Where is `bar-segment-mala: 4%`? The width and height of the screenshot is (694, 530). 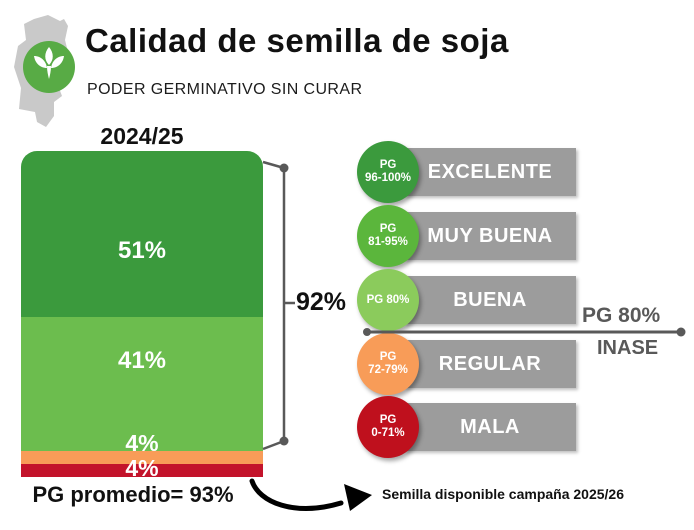
bar-segment-mala: 4% is located at coordinates (142, 466).